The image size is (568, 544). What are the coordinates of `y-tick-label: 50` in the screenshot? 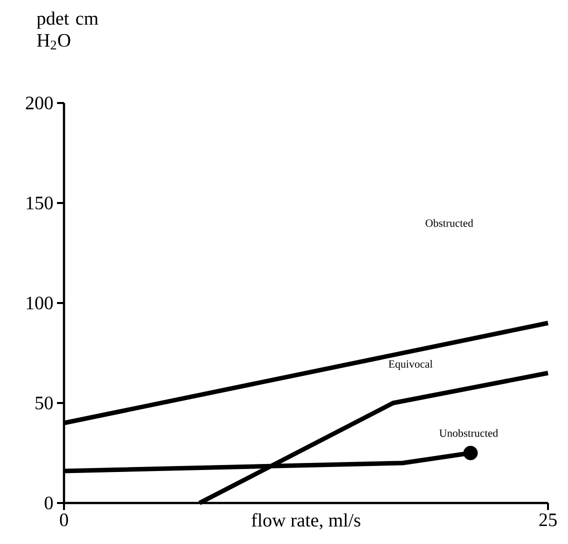 It's located at (44, 403).